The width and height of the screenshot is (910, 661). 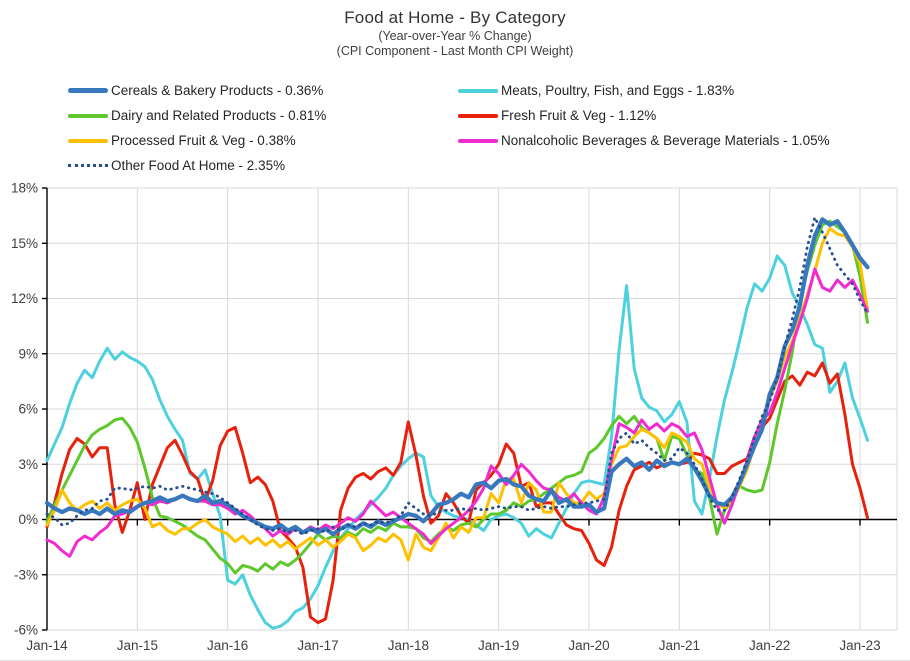 I want to click on y-tick-label: 18%, so click(x=24, y=188).